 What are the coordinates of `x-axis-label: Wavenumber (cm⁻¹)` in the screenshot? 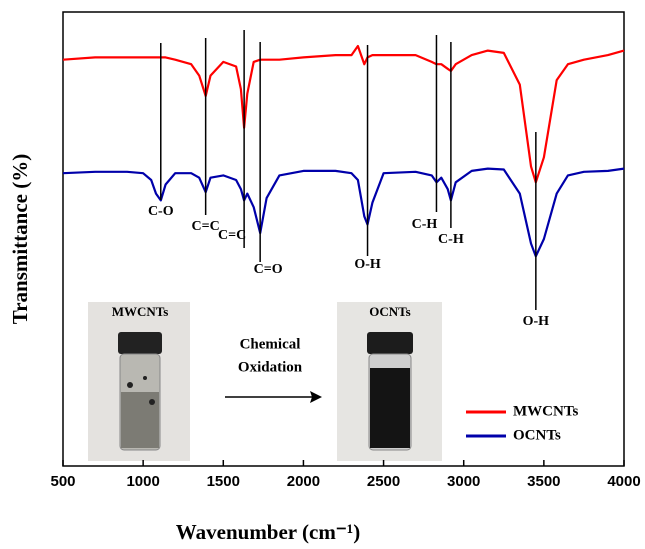 It's located at (268, 532).